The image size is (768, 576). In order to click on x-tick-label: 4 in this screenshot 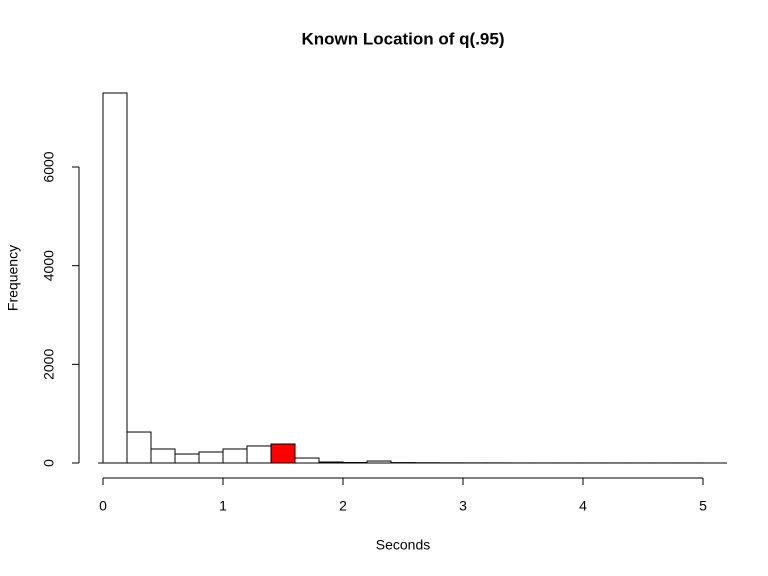, I will do `click(583, 506)`.